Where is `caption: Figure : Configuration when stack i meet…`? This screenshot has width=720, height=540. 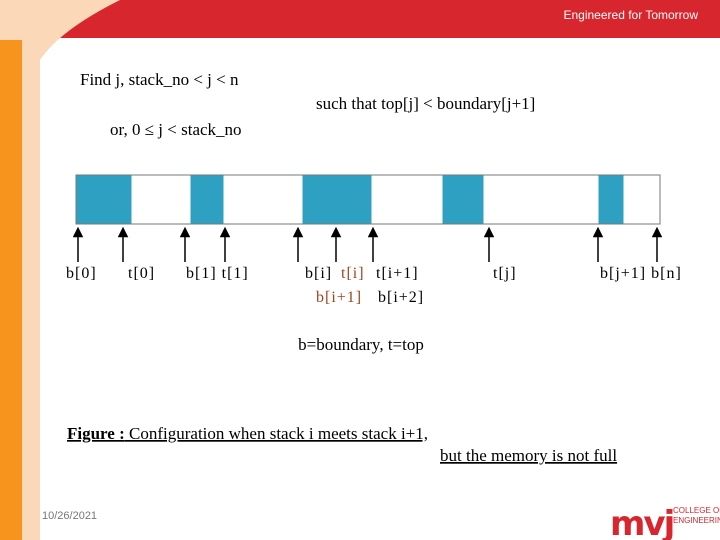
caption: Figure : Configuration when stack i meet… is located at coordinates (247, 433).